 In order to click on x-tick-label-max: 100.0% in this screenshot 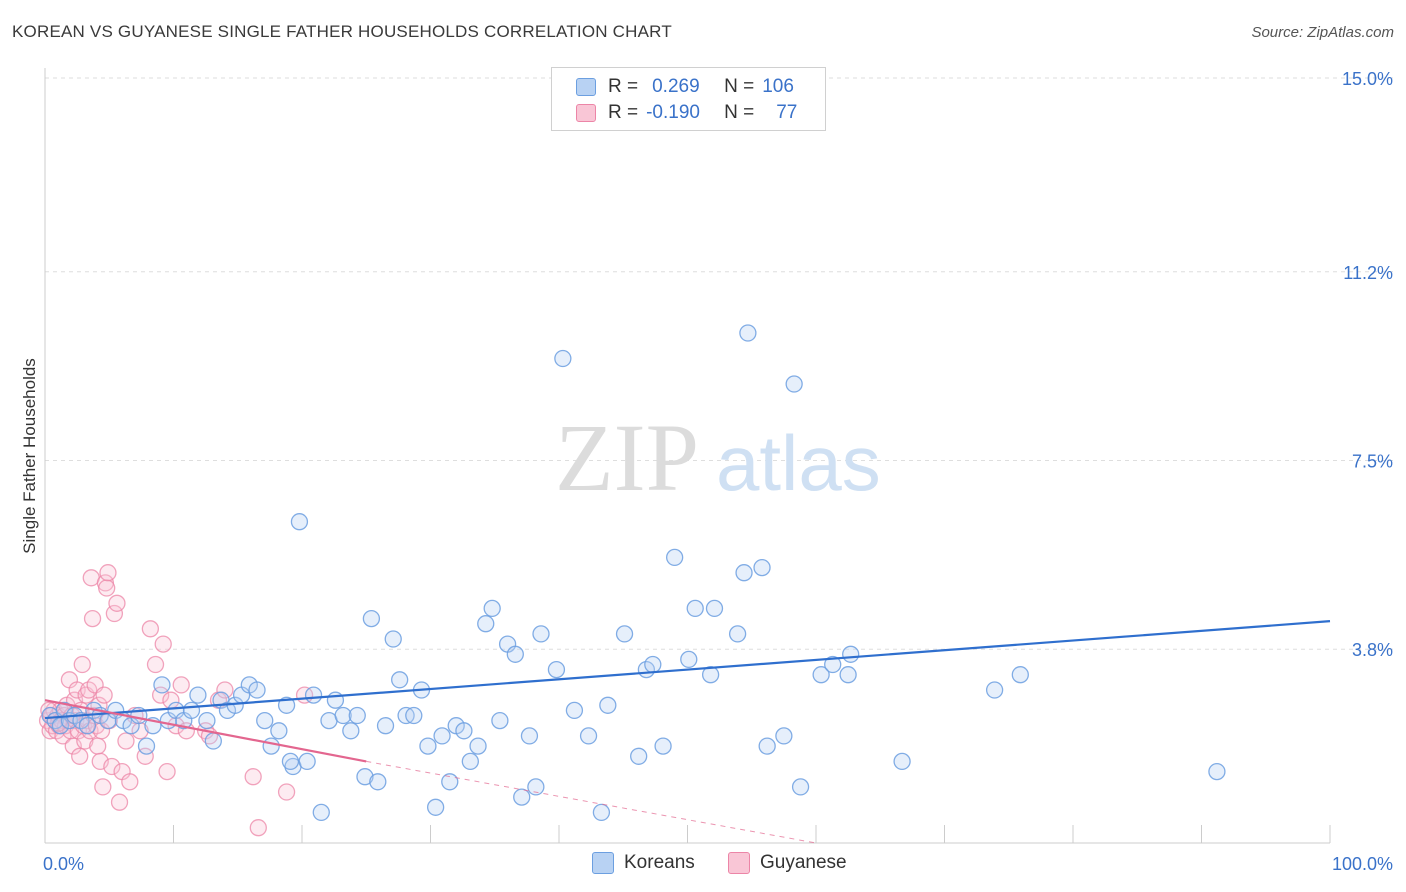, I will do `click(1362, 864)`.